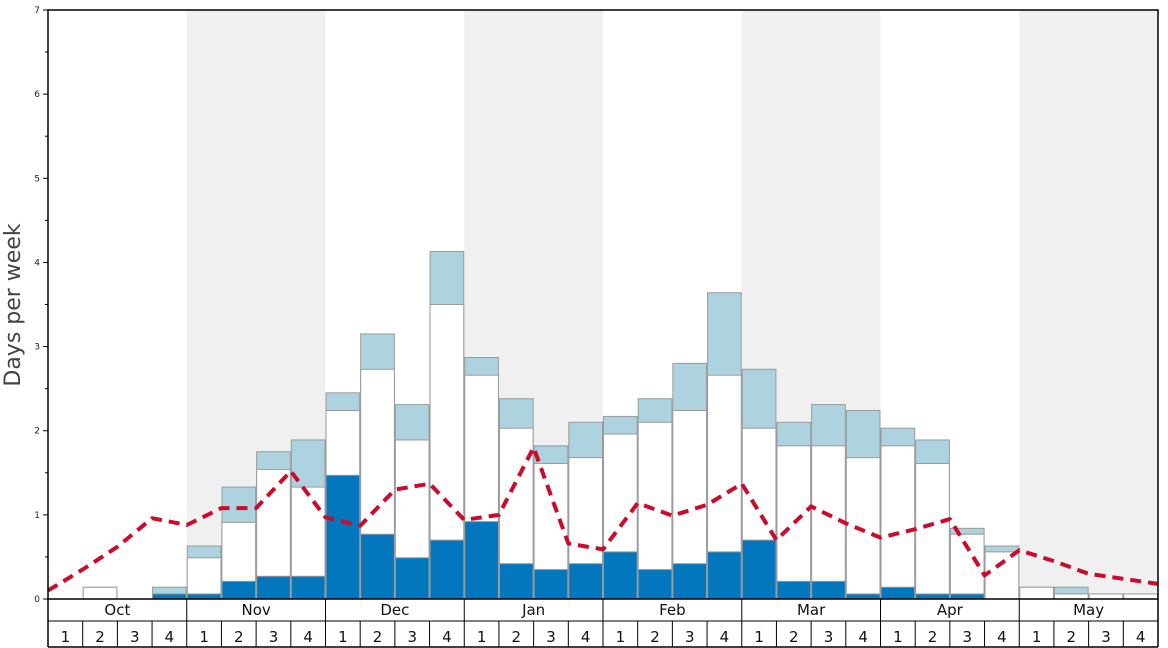 The width and height of the screenshot is (1168, 648). I want to click on y-axis-label: Days per week, so click(13, 304).